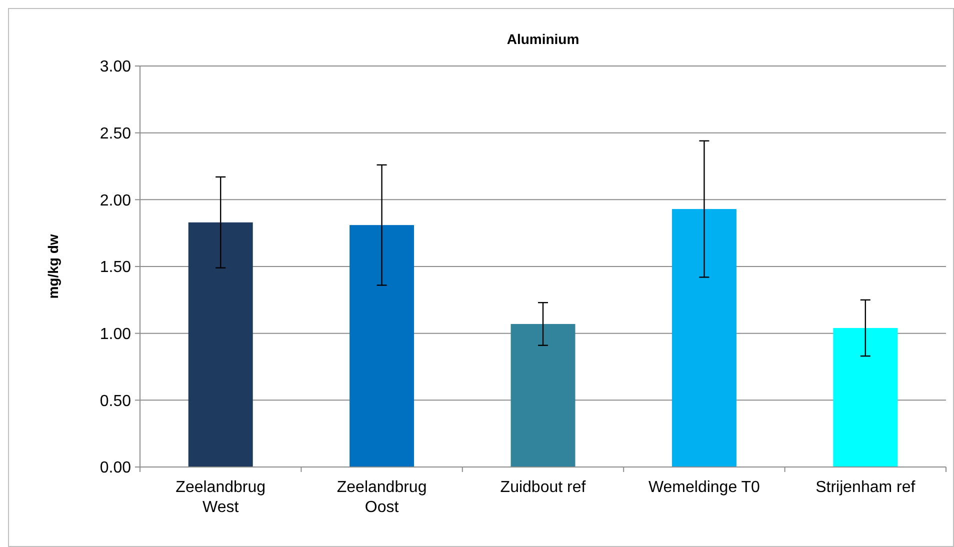 Image resolution: width=954 pixels, height=547 pixels. I want to click on y-tick-label: 1.50, so click(116, 267).